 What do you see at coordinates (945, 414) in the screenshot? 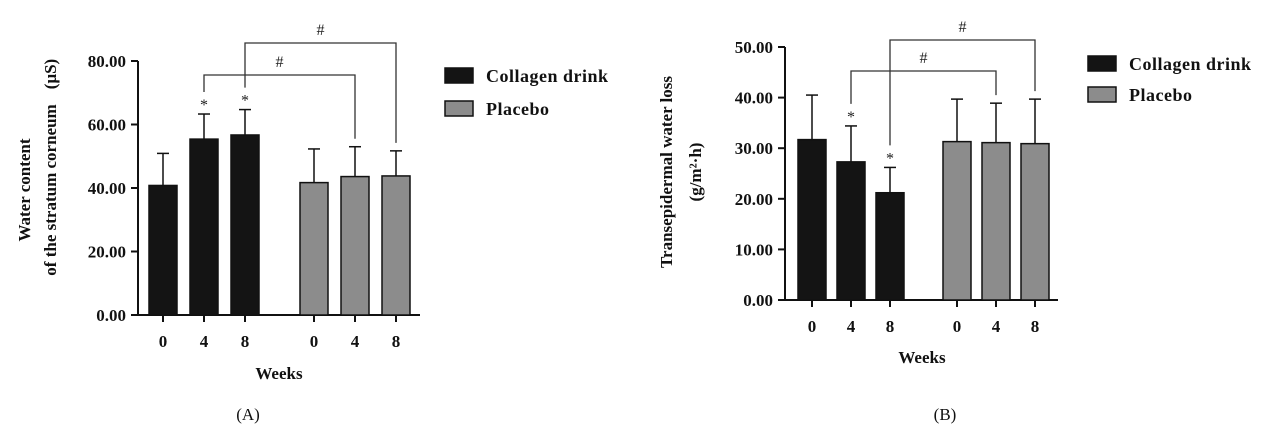
I see `panel-caption: (B)` at bounding box center [945, 414].